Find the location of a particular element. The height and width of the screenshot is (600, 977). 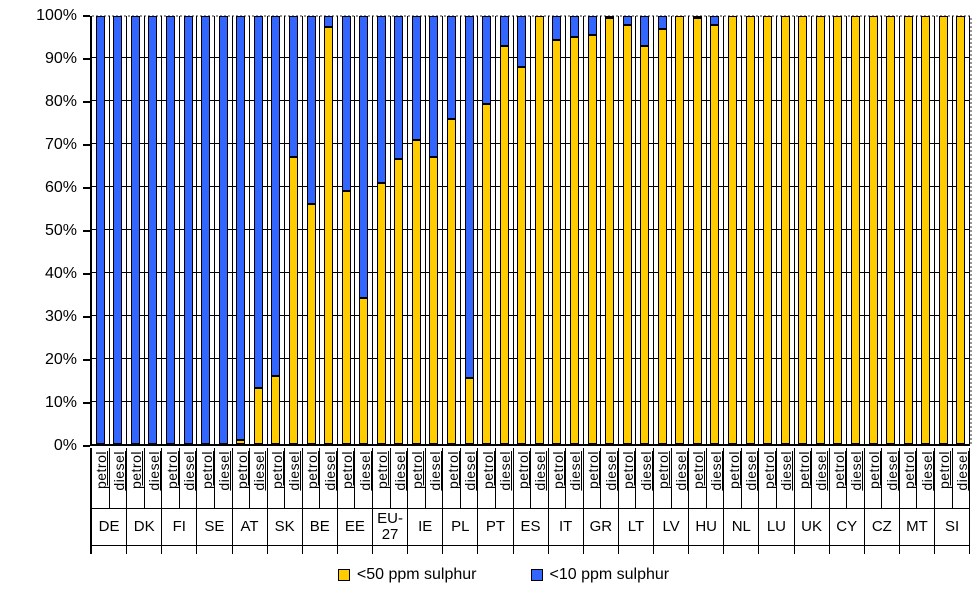

stacked-bar-GR-petrol is located at coordinates (592, 230).